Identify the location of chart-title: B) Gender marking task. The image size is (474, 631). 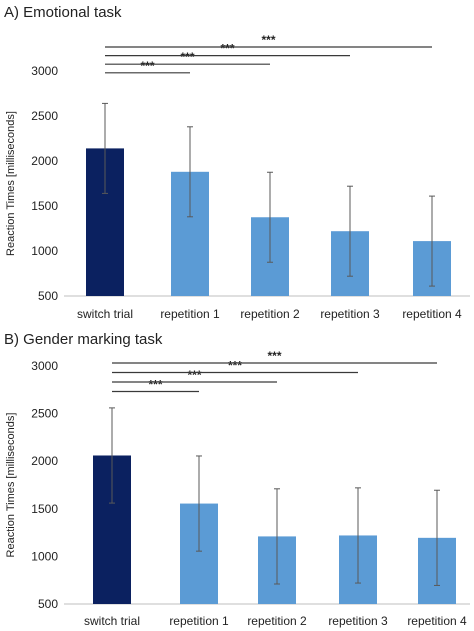
(83, 339).